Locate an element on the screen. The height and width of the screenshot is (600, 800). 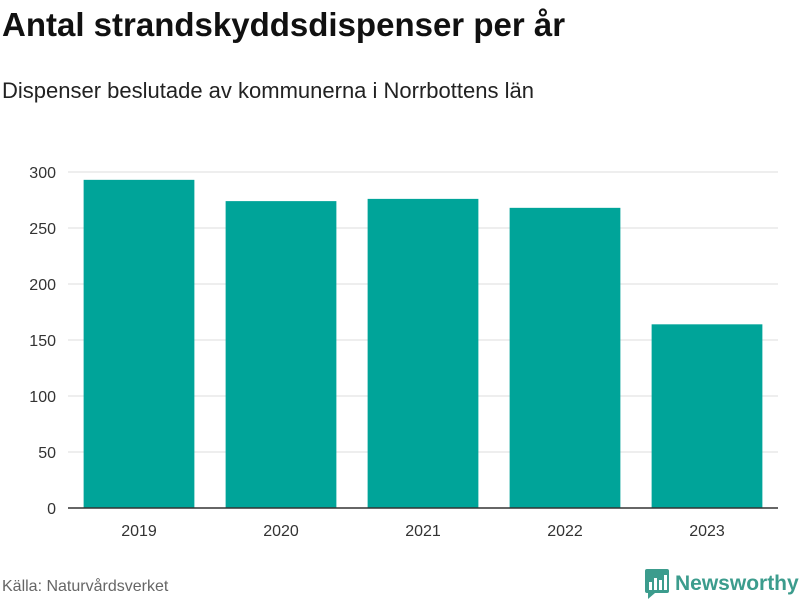
bar-2023 is located at coordinates (707, 416).